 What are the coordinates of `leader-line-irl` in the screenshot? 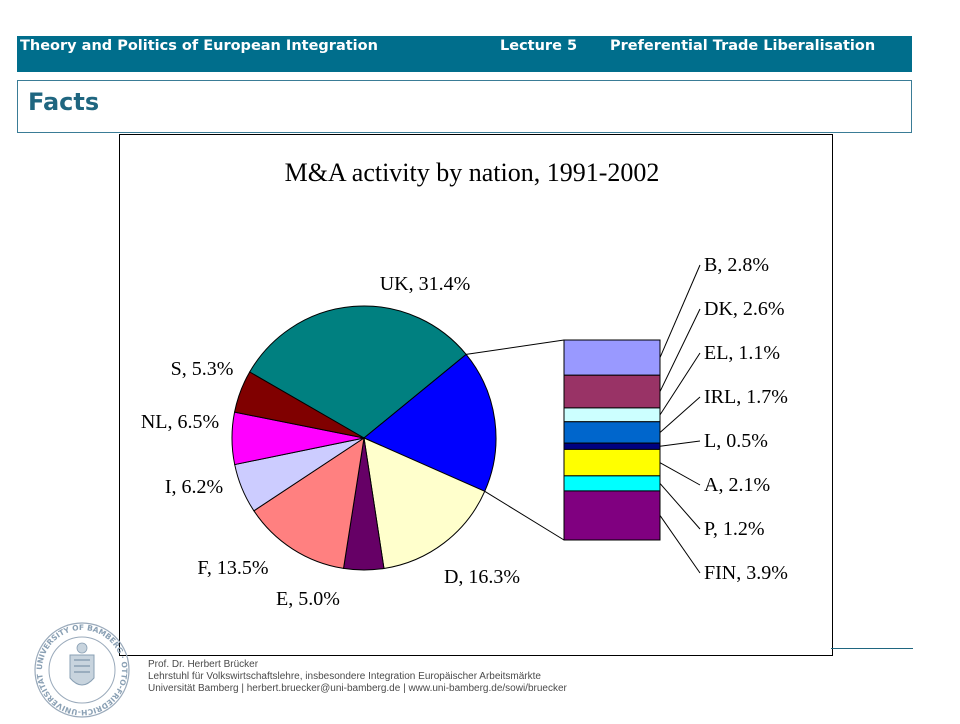 It's located at (680, 414).